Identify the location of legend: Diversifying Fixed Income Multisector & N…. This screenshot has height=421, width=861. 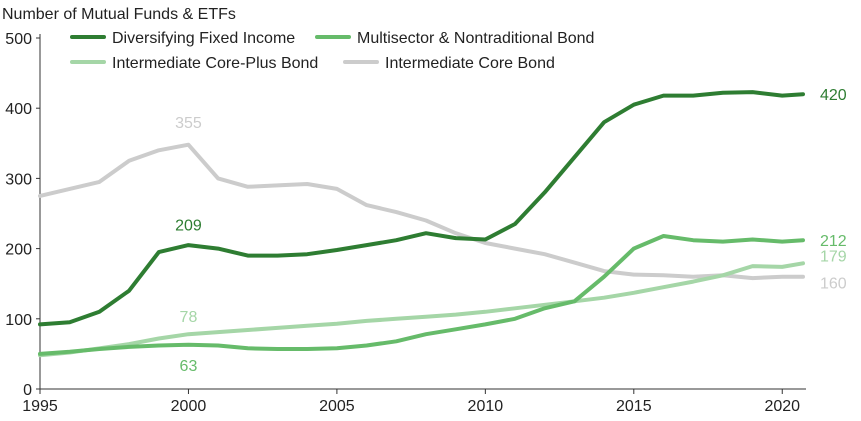
(333, 51).